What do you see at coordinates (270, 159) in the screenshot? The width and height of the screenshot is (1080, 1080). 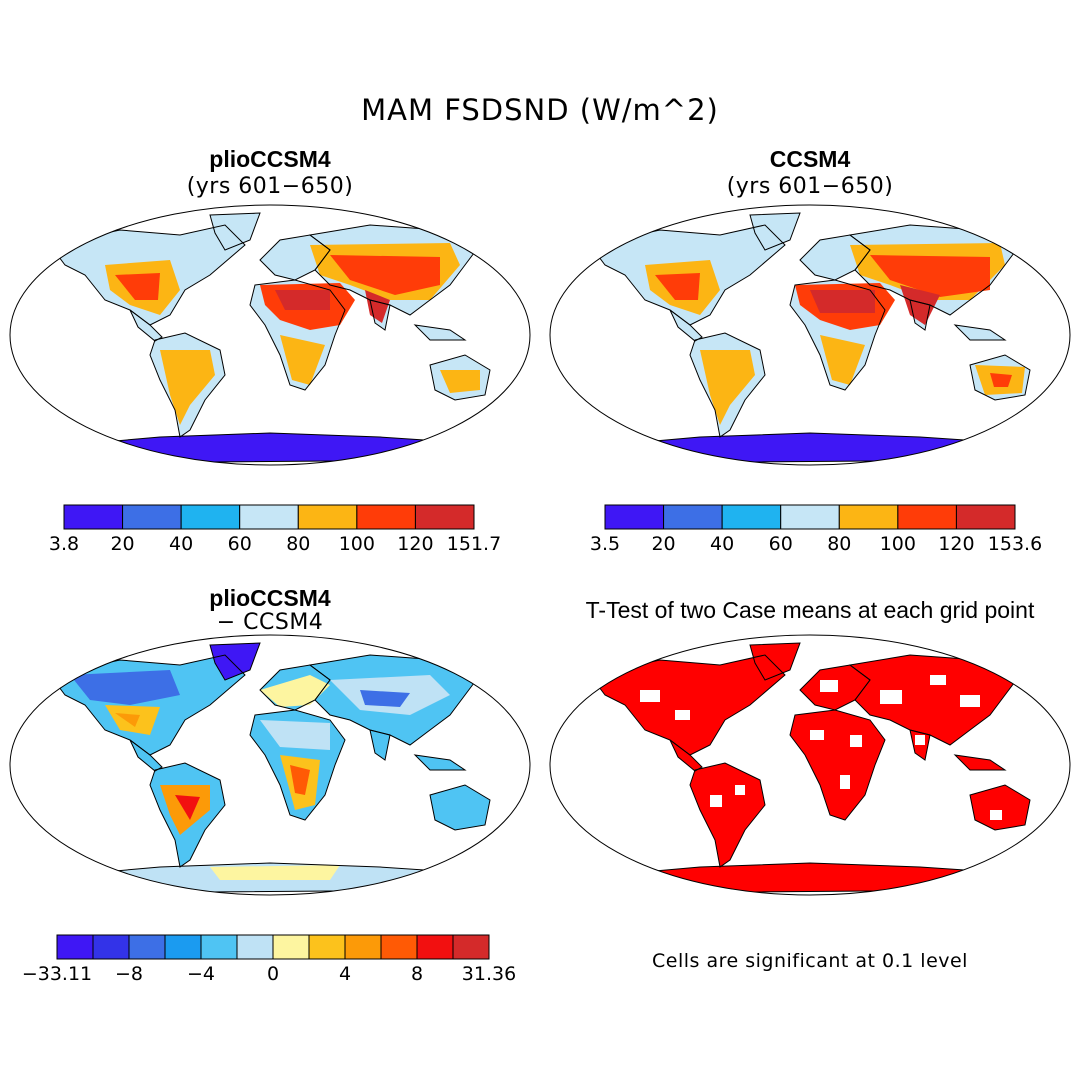 I see `panel-title-plioccsm4: plioCCSM4` at bounding box center [270, 159].